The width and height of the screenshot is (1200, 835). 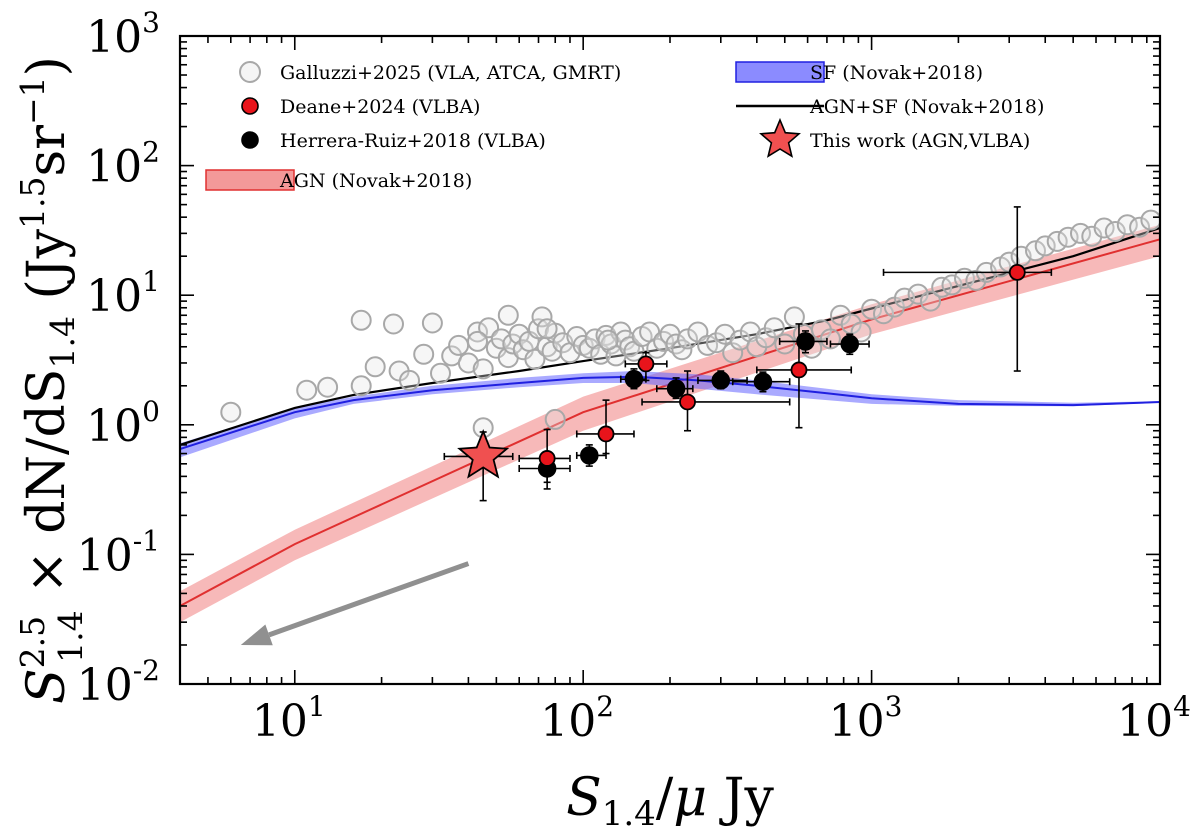 I want to click on legend-entry: AGN (Novak+2018), so click(x=338, y=180).